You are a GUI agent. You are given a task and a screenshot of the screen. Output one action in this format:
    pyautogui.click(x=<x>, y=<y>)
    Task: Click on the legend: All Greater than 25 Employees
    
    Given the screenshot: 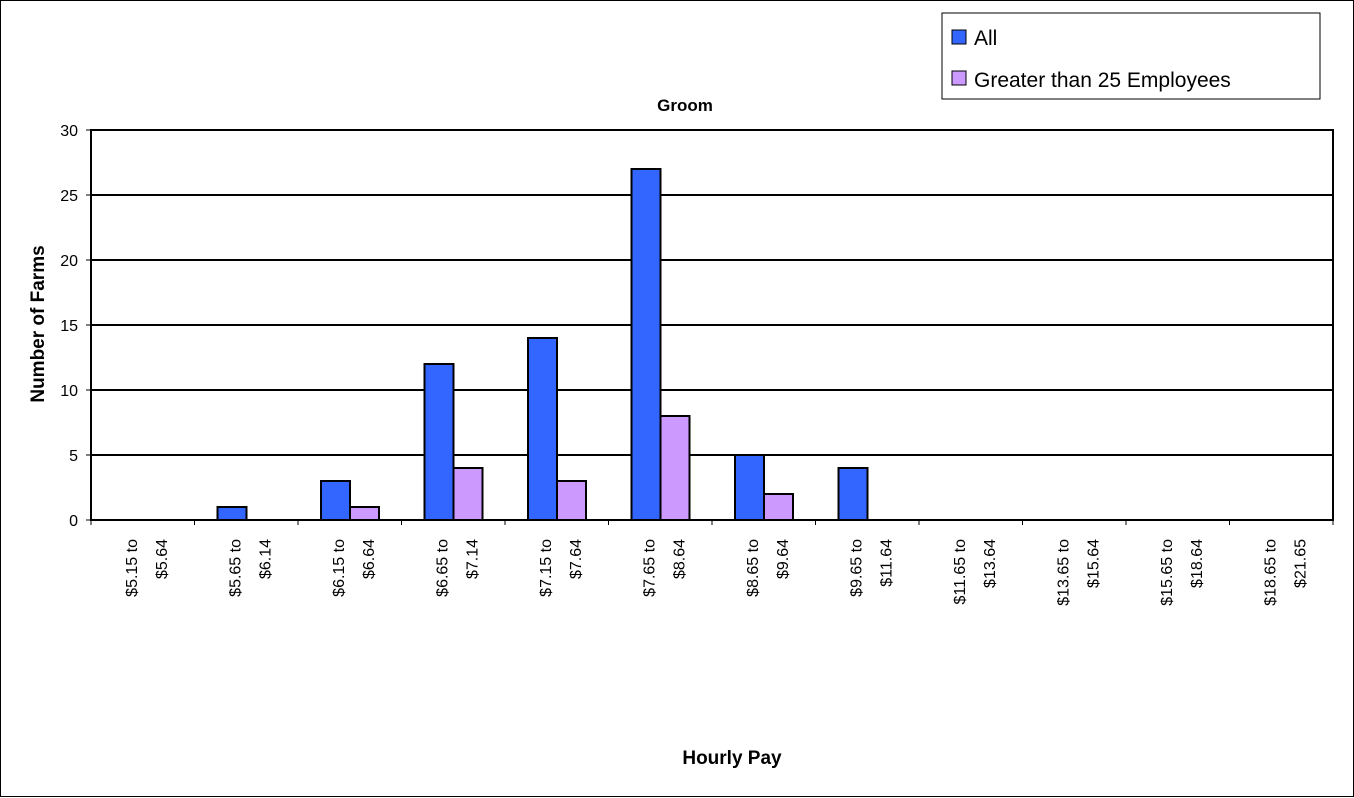 What is the action you would take?
    pyautogui.click(x=1131, y=56)
    